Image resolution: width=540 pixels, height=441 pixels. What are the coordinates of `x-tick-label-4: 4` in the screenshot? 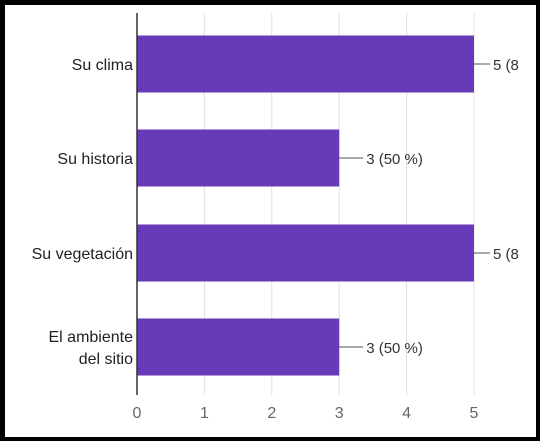 It's located at (406, 413).